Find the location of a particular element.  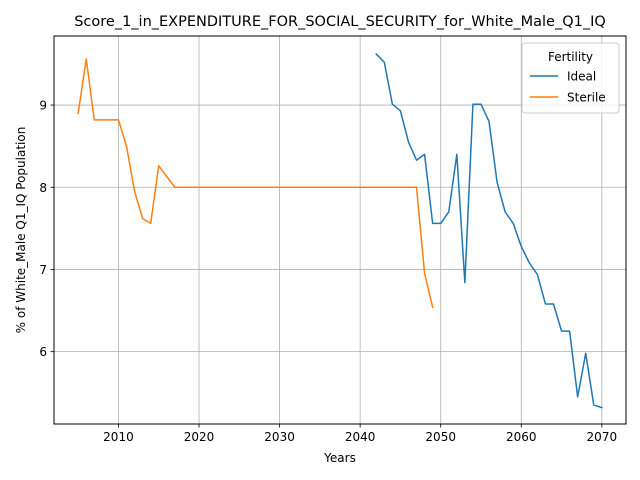

legend-label-sterile: Sterile is located at coordinates (586, 98).